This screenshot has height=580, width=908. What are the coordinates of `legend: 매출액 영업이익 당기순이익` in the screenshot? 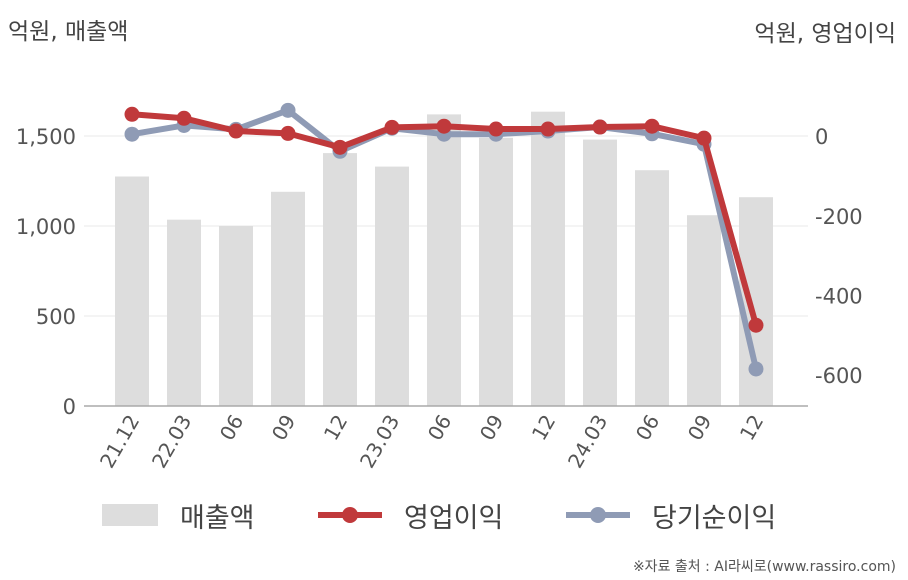 It's located at (454, 515).